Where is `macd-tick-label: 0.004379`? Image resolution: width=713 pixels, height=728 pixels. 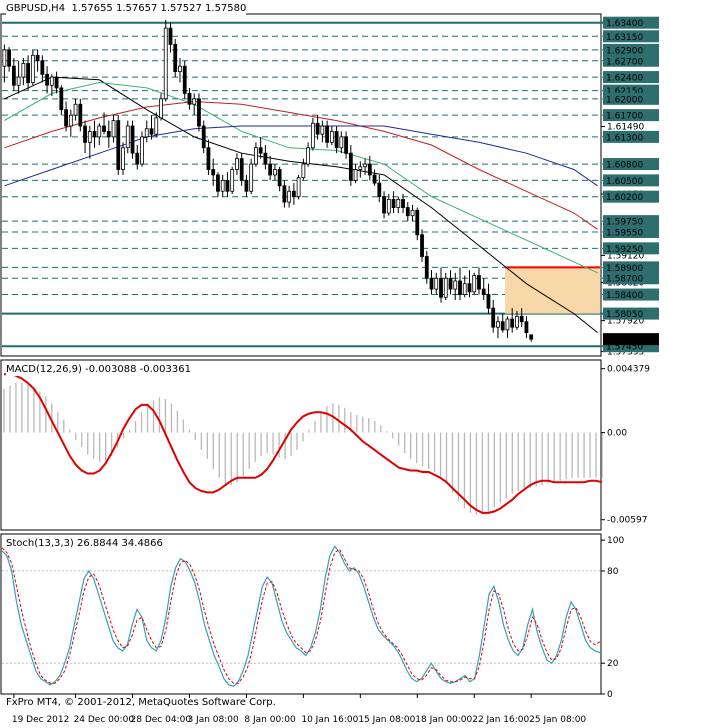
macd-tick-label: 0.004379 is located at coordinates (628, 370).